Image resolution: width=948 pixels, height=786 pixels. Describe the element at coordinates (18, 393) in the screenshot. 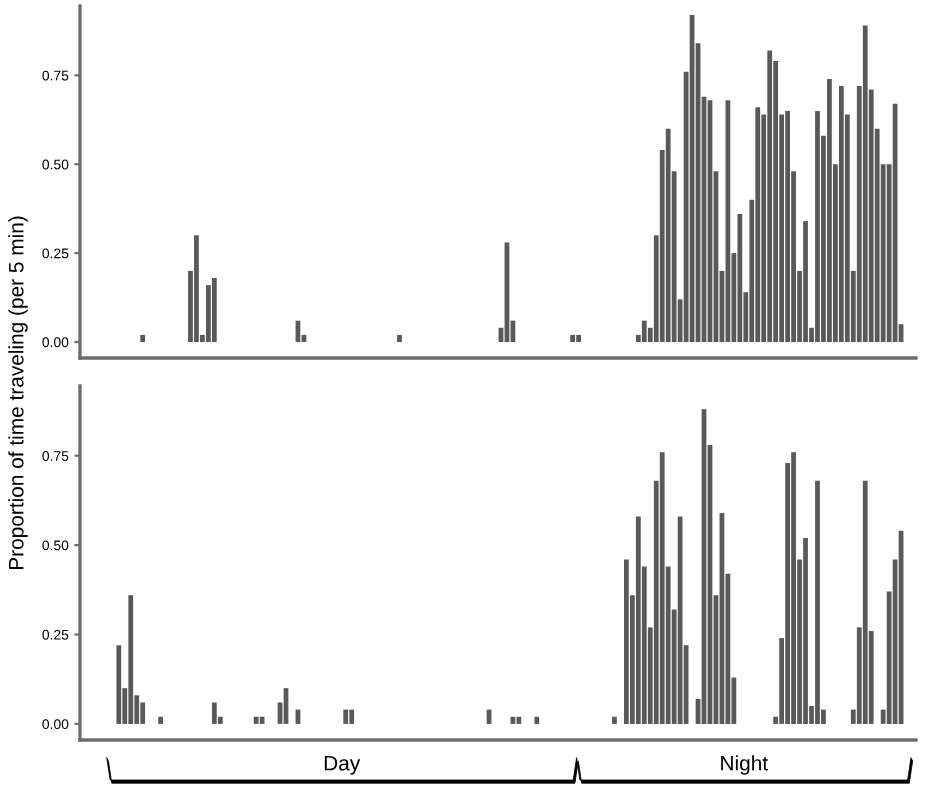

I see `y-axis-title: Proportion of time traveling (per 5 min)` at that location.